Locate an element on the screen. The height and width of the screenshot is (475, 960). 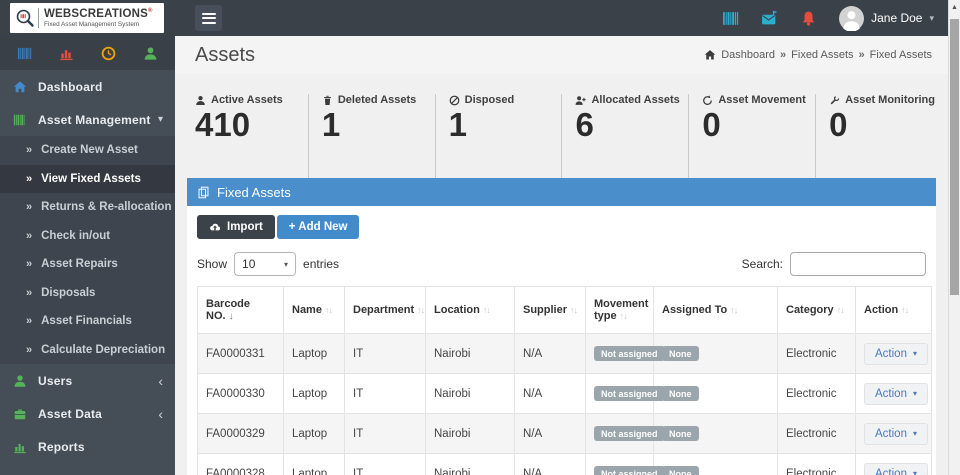
sidebar-item-partial is located at coordinates (87, 471).